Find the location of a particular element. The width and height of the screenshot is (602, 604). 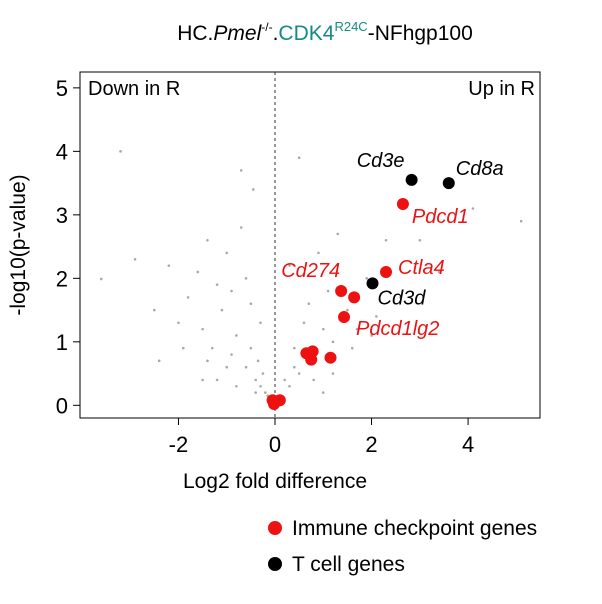

chart-title: HC.Pmel-/-.CDK4R24C-NFhgp100 is located at coordinates (325, 32).